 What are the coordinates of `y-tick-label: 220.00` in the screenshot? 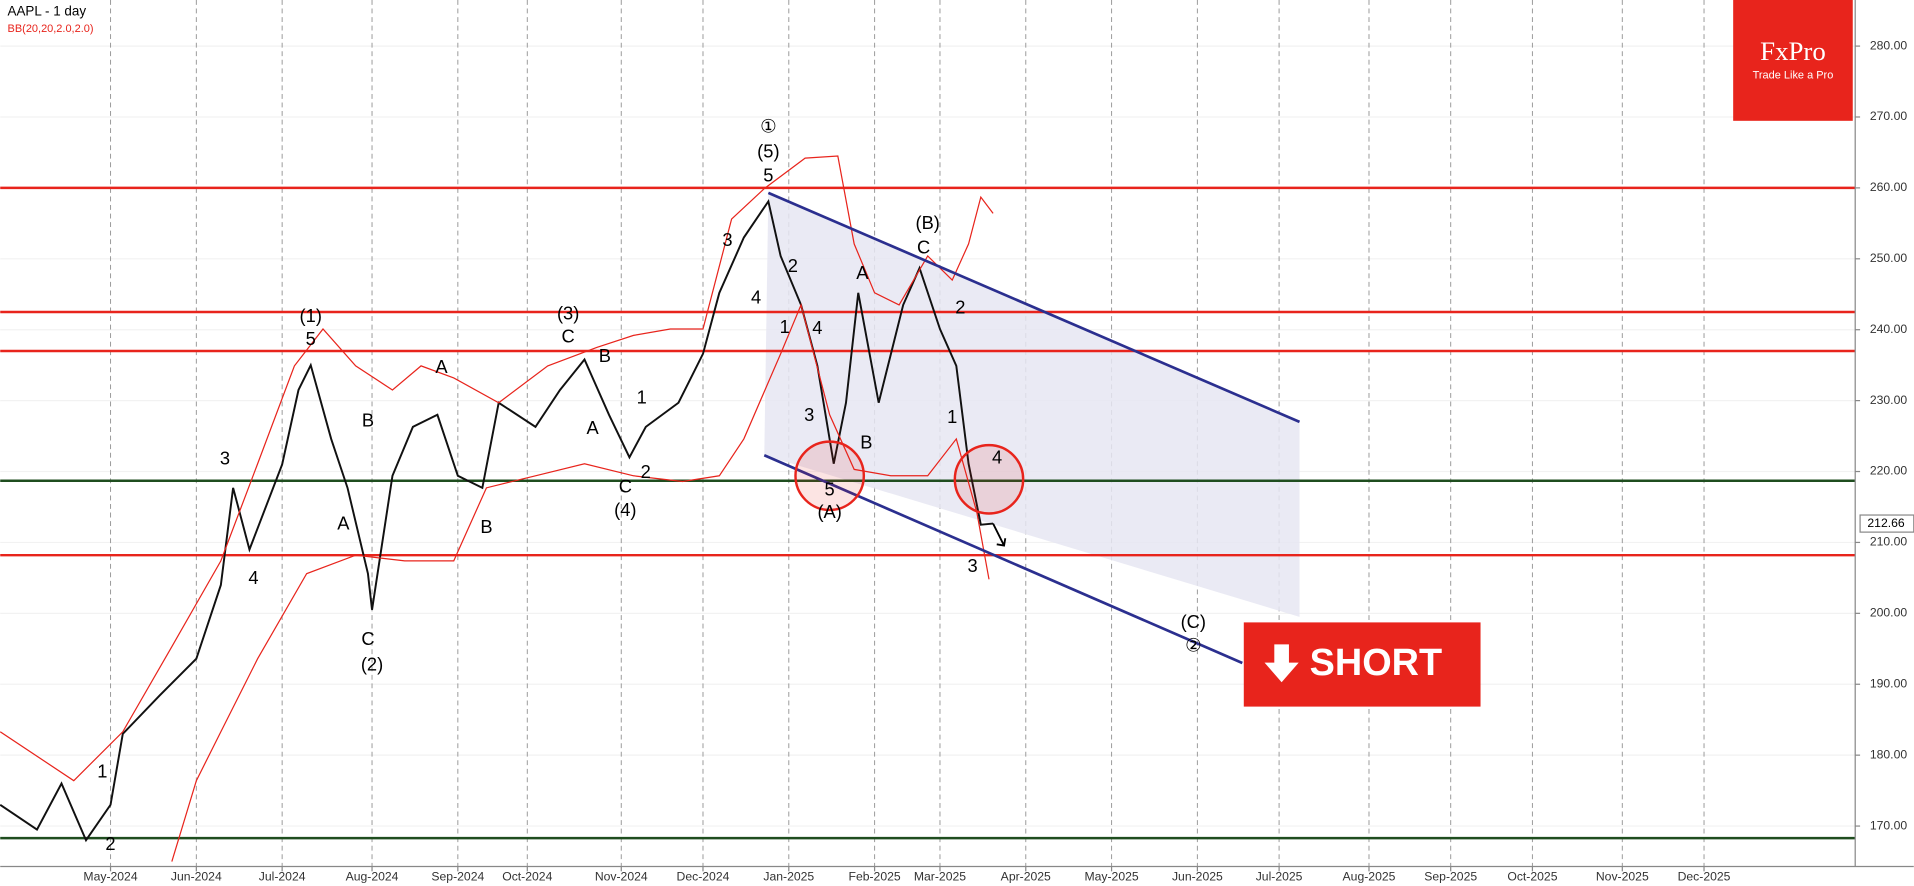 It's located at (1888, 471).